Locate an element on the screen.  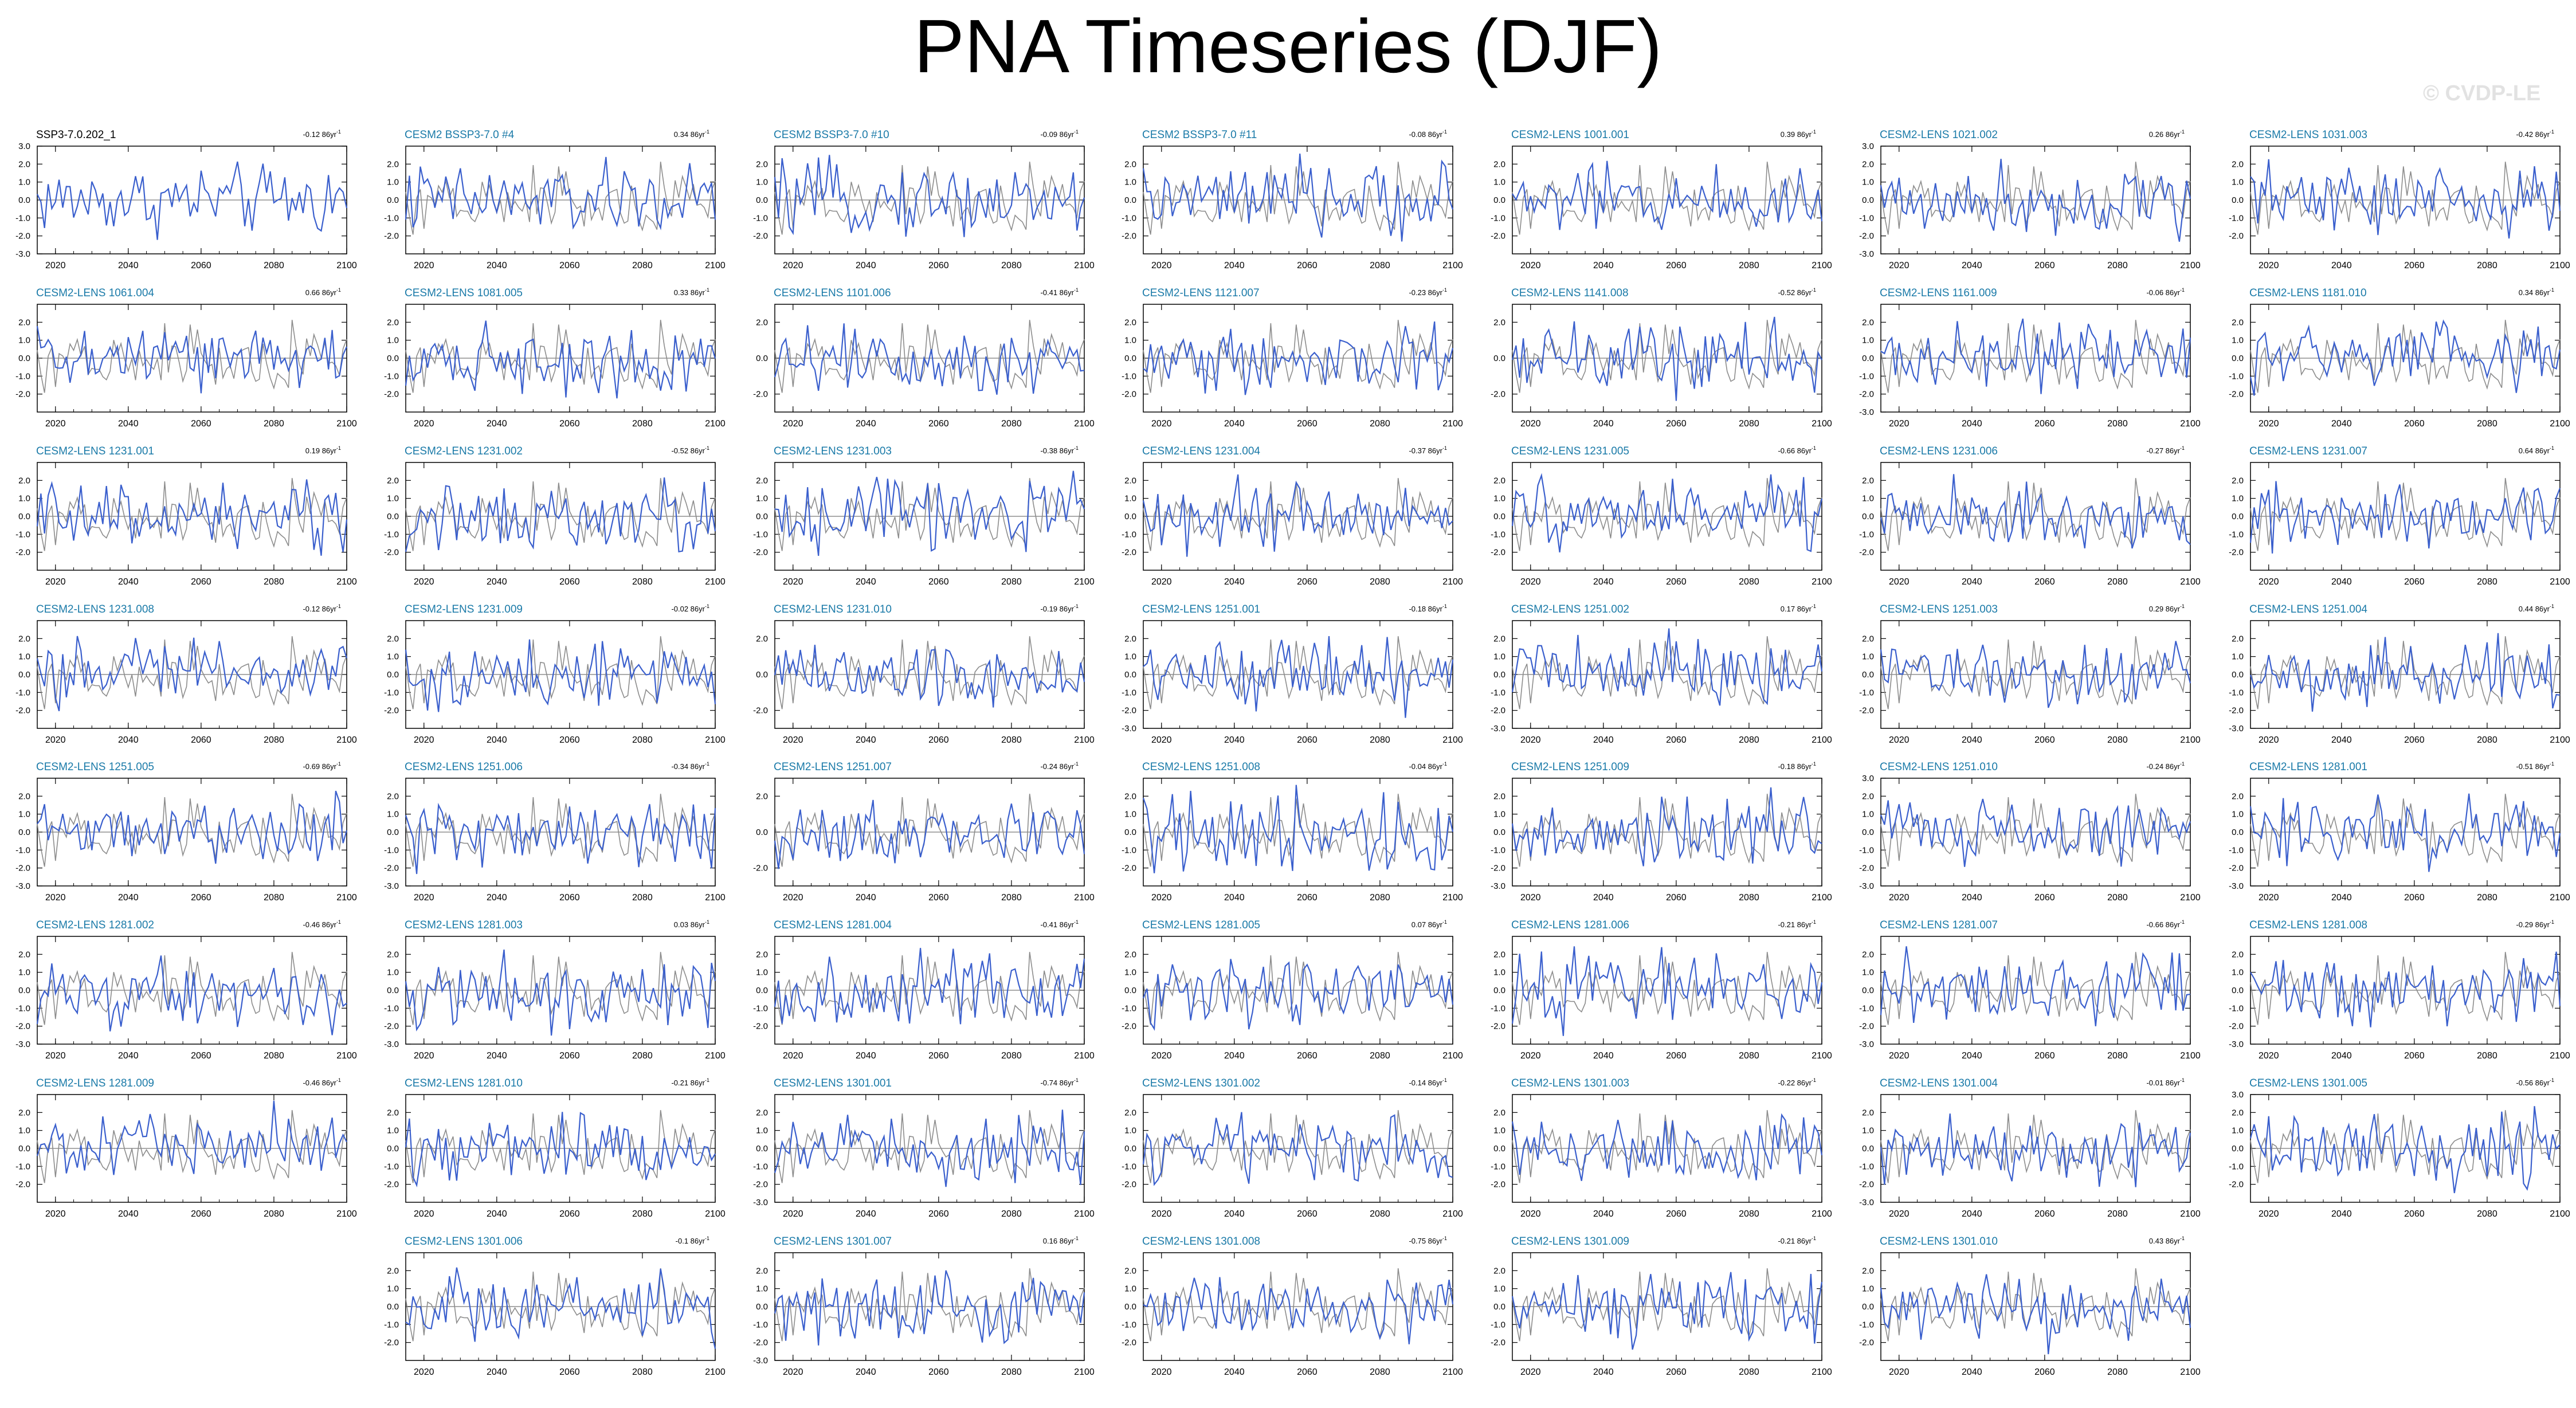
panel-label: CESM2-LENS 1281.002 is located at coordinates (95, 925).